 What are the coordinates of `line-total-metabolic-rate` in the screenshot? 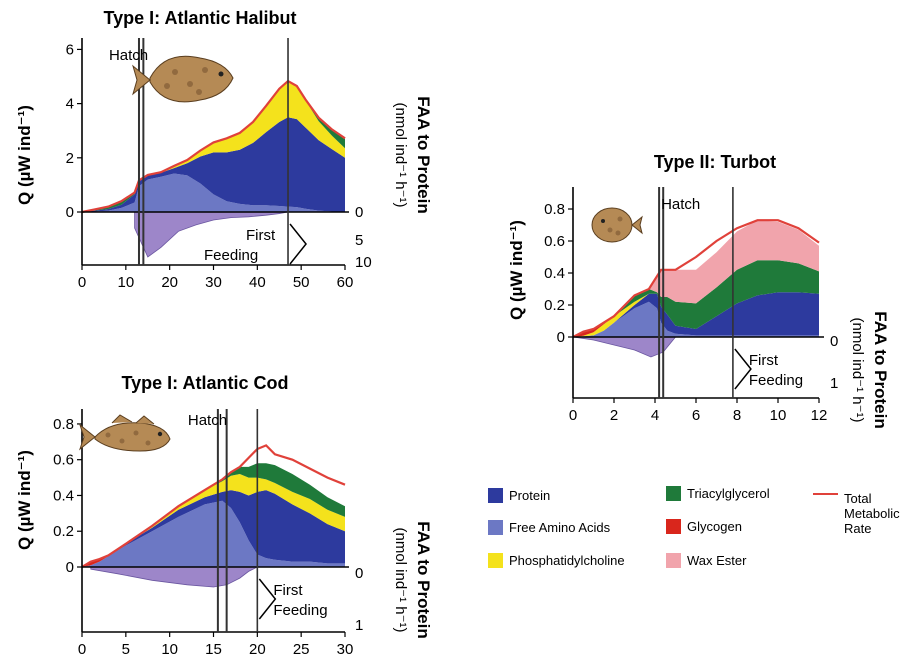 It's located at (213, 506).